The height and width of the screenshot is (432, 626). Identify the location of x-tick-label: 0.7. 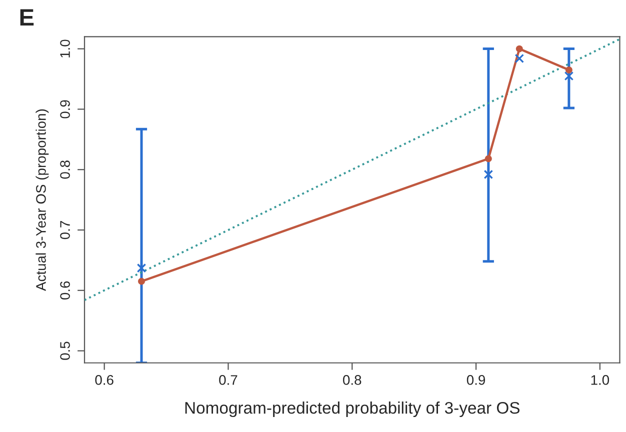
(228, 380).